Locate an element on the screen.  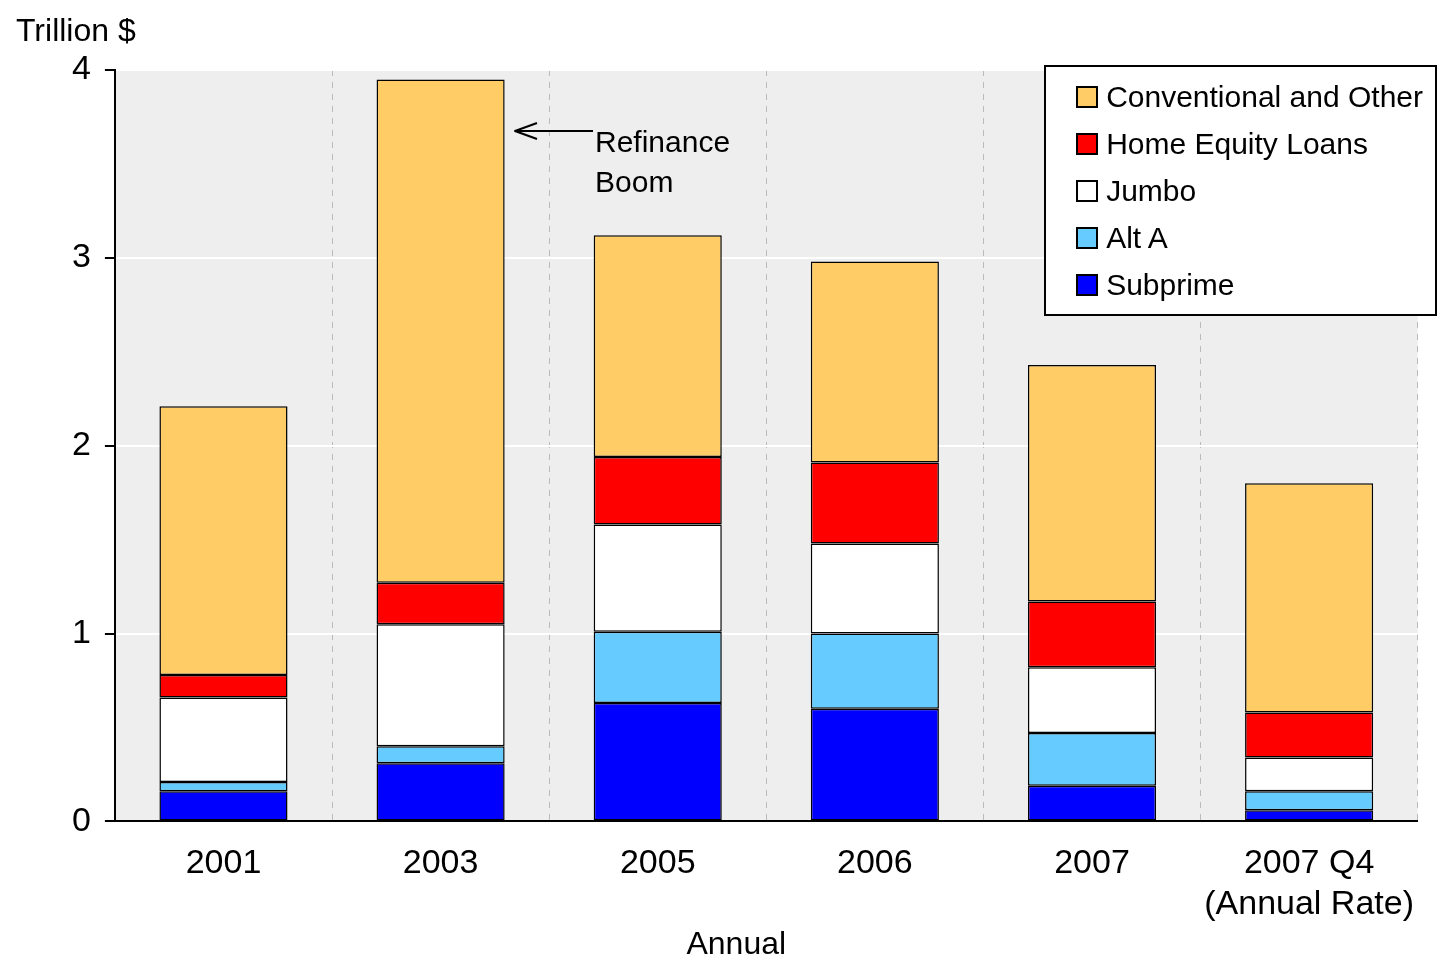
y-tick-label: 3 is located at coordinates (81, 255).